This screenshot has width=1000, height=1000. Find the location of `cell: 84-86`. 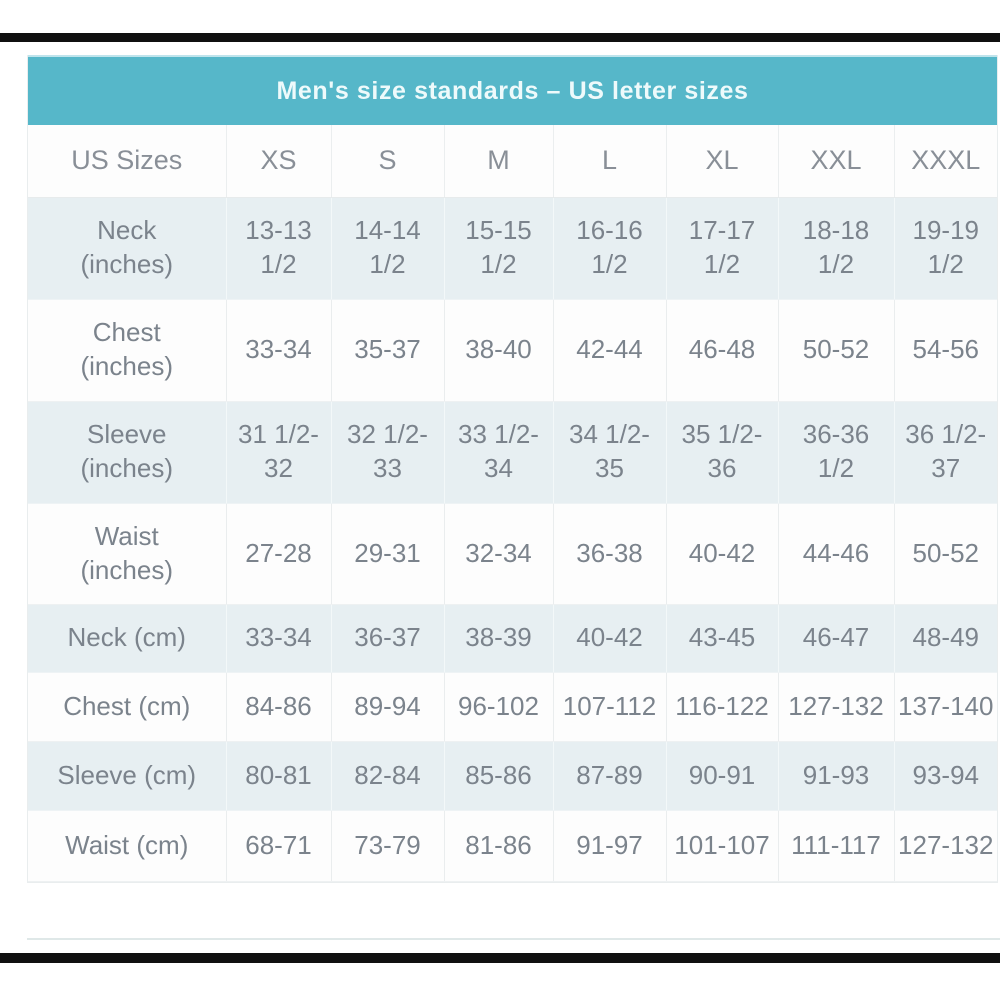

cell: 84-86 is located at coordinates (279, 707).